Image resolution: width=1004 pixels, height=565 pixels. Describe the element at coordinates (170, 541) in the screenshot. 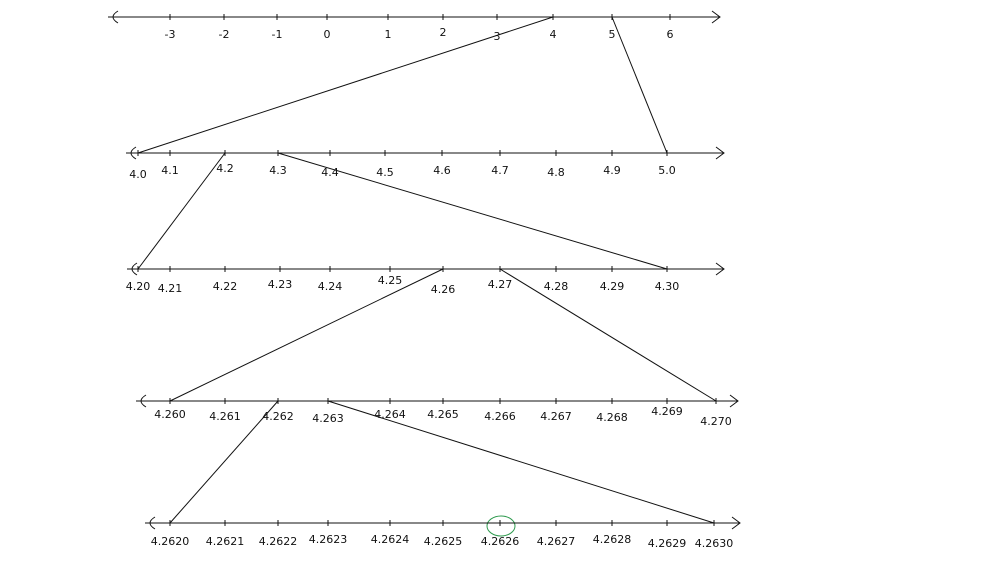

I see `tick-label: 4.2620` at that location.